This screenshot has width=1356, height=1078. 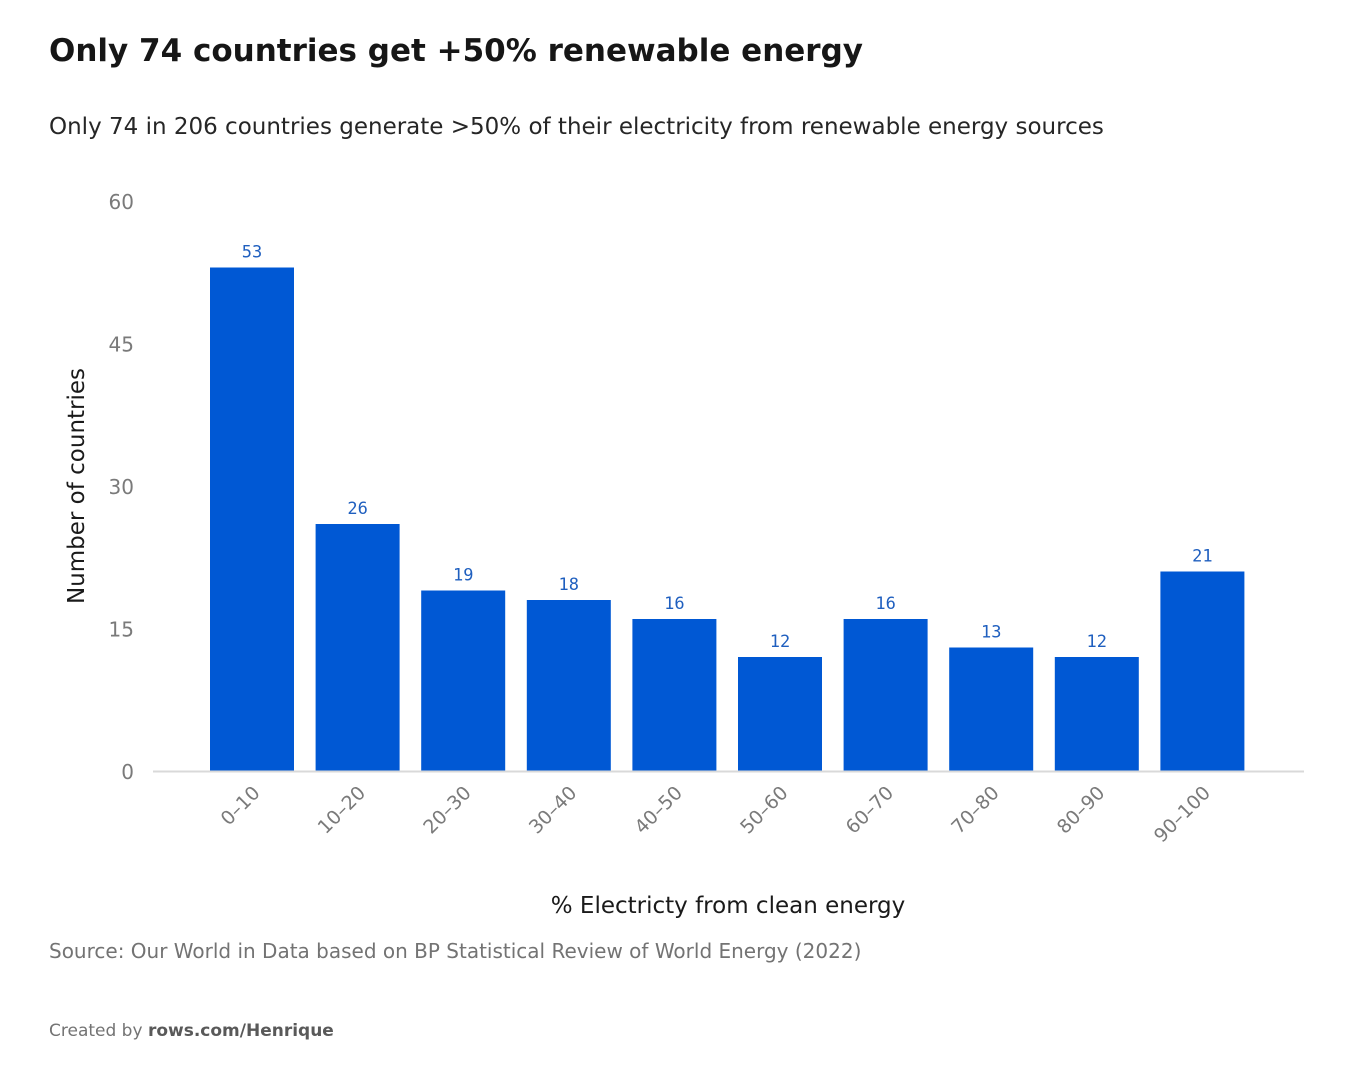 What do you see at coordinates (127, 772) in the screenshot?
I see `y-tick-label: 0` at bounding box center [127, 772].